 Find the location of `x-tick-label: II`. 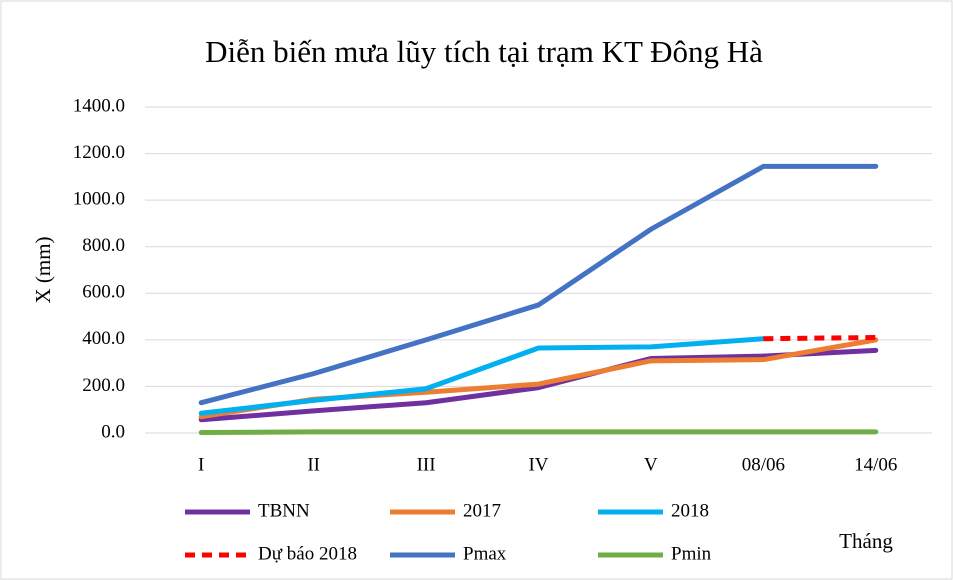

x-tick-label: II is located at coordinates (313, 464).